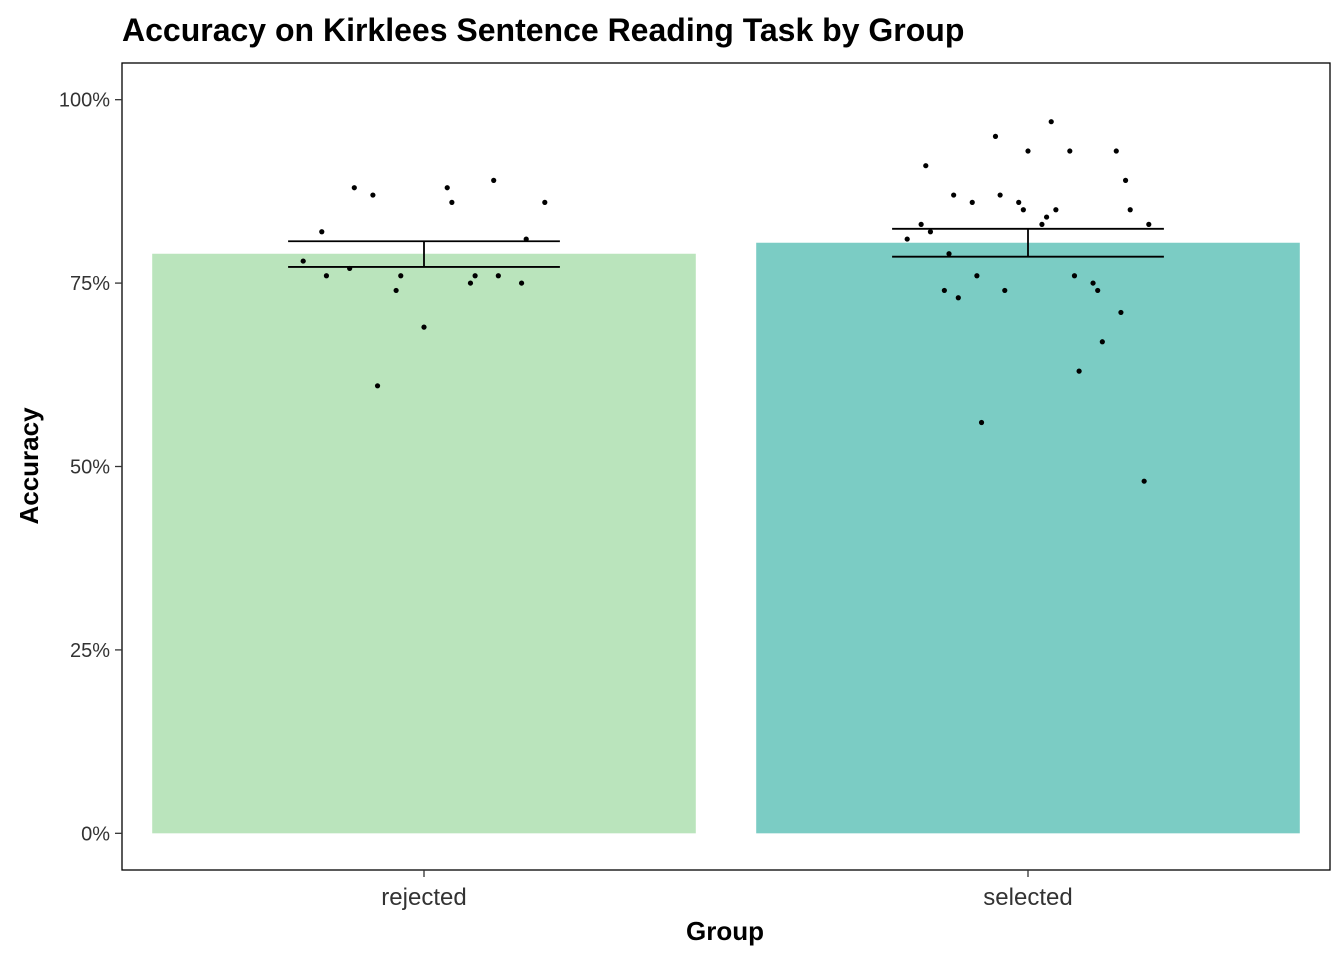  What do you see at coordinates (725, 931) in the screenshot?
I see `x-axis-title: Group` at bounding box center [725, 931].